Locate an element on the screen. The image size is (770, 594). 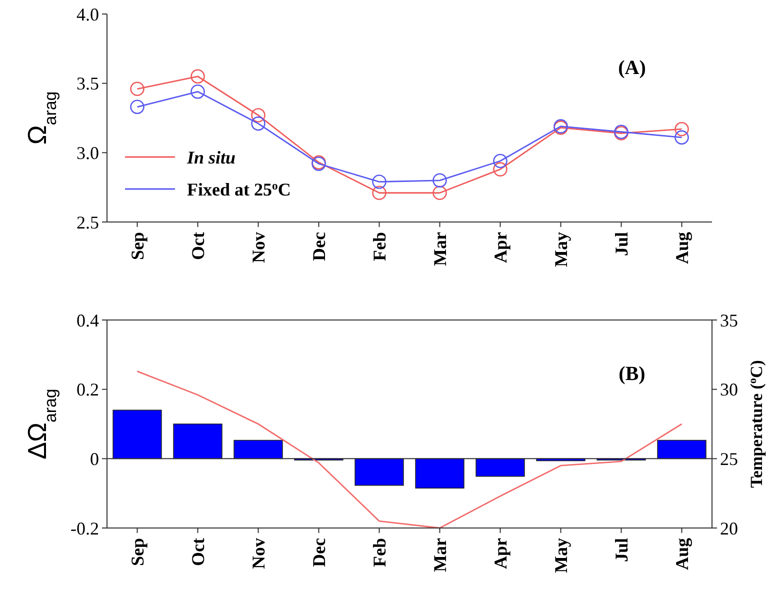
y-tick-label: 0 is located at coordinates (94, 458).